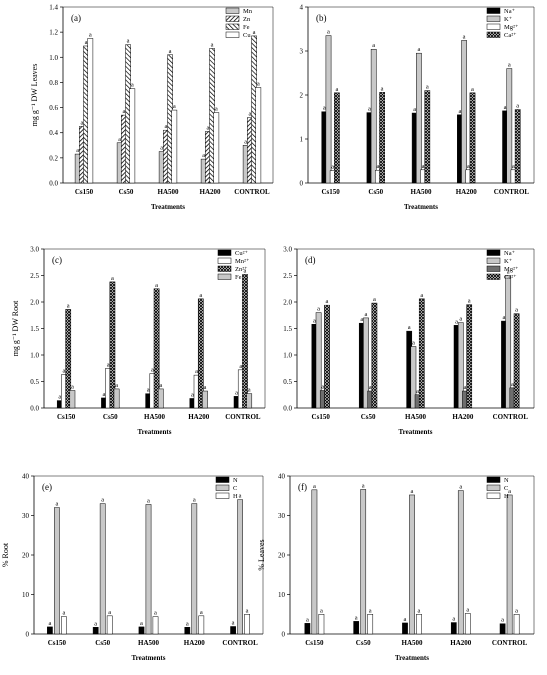 The height and width of the screenshot is (675, 547). I want to click on y-tick-label: 0.0, so click(34, 409).